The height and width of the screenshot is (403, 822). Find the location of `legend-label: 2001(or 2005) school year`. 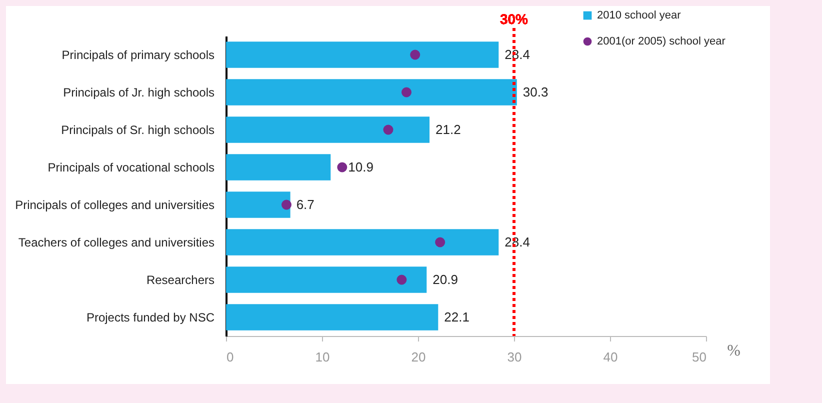

legend-label: 2001(or 2005) school year is located at coordinates (661, 42).